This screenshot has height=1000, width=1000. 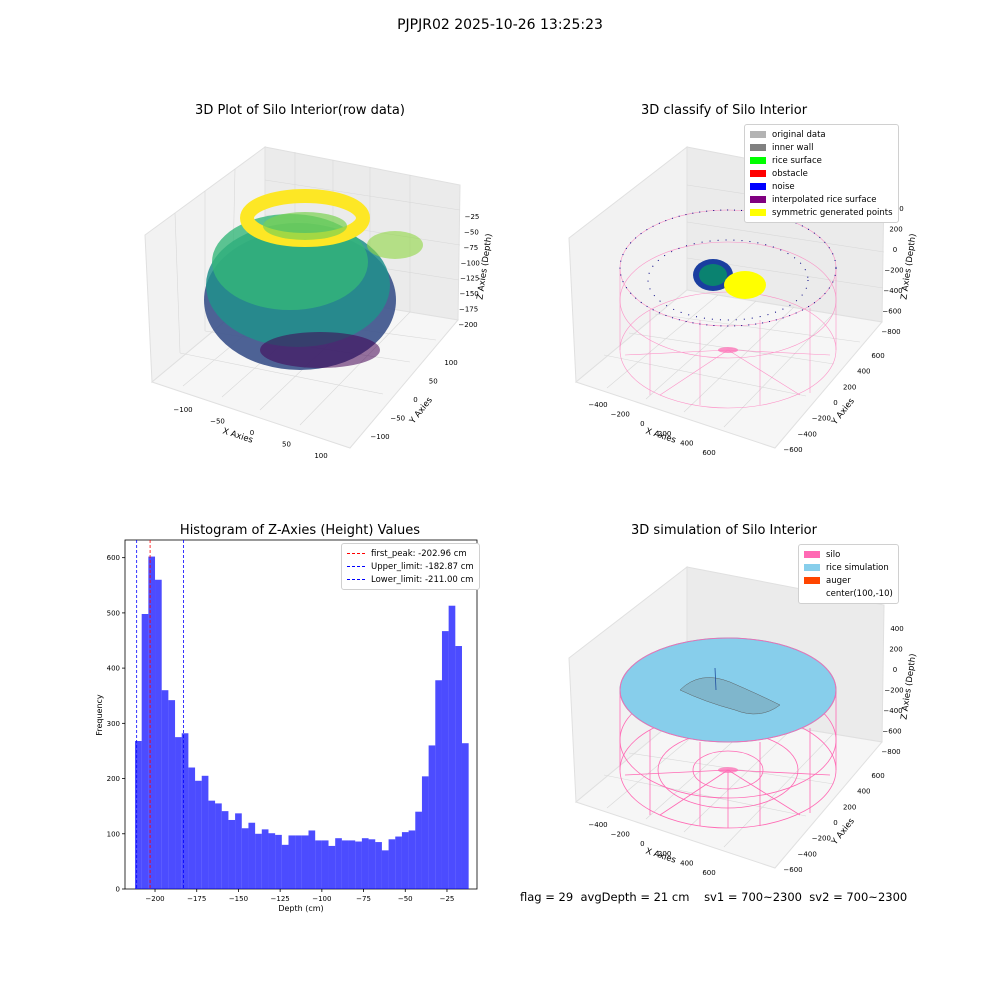 I want to click on plot4-ytick-label: 400, so click(x=863, y=792).